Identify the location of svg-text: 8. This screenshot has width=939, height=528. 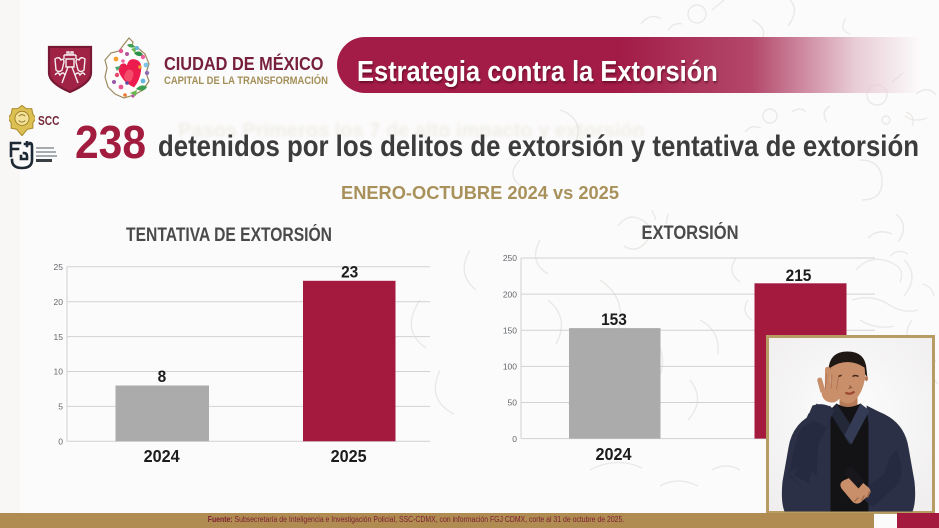
(162, 376).